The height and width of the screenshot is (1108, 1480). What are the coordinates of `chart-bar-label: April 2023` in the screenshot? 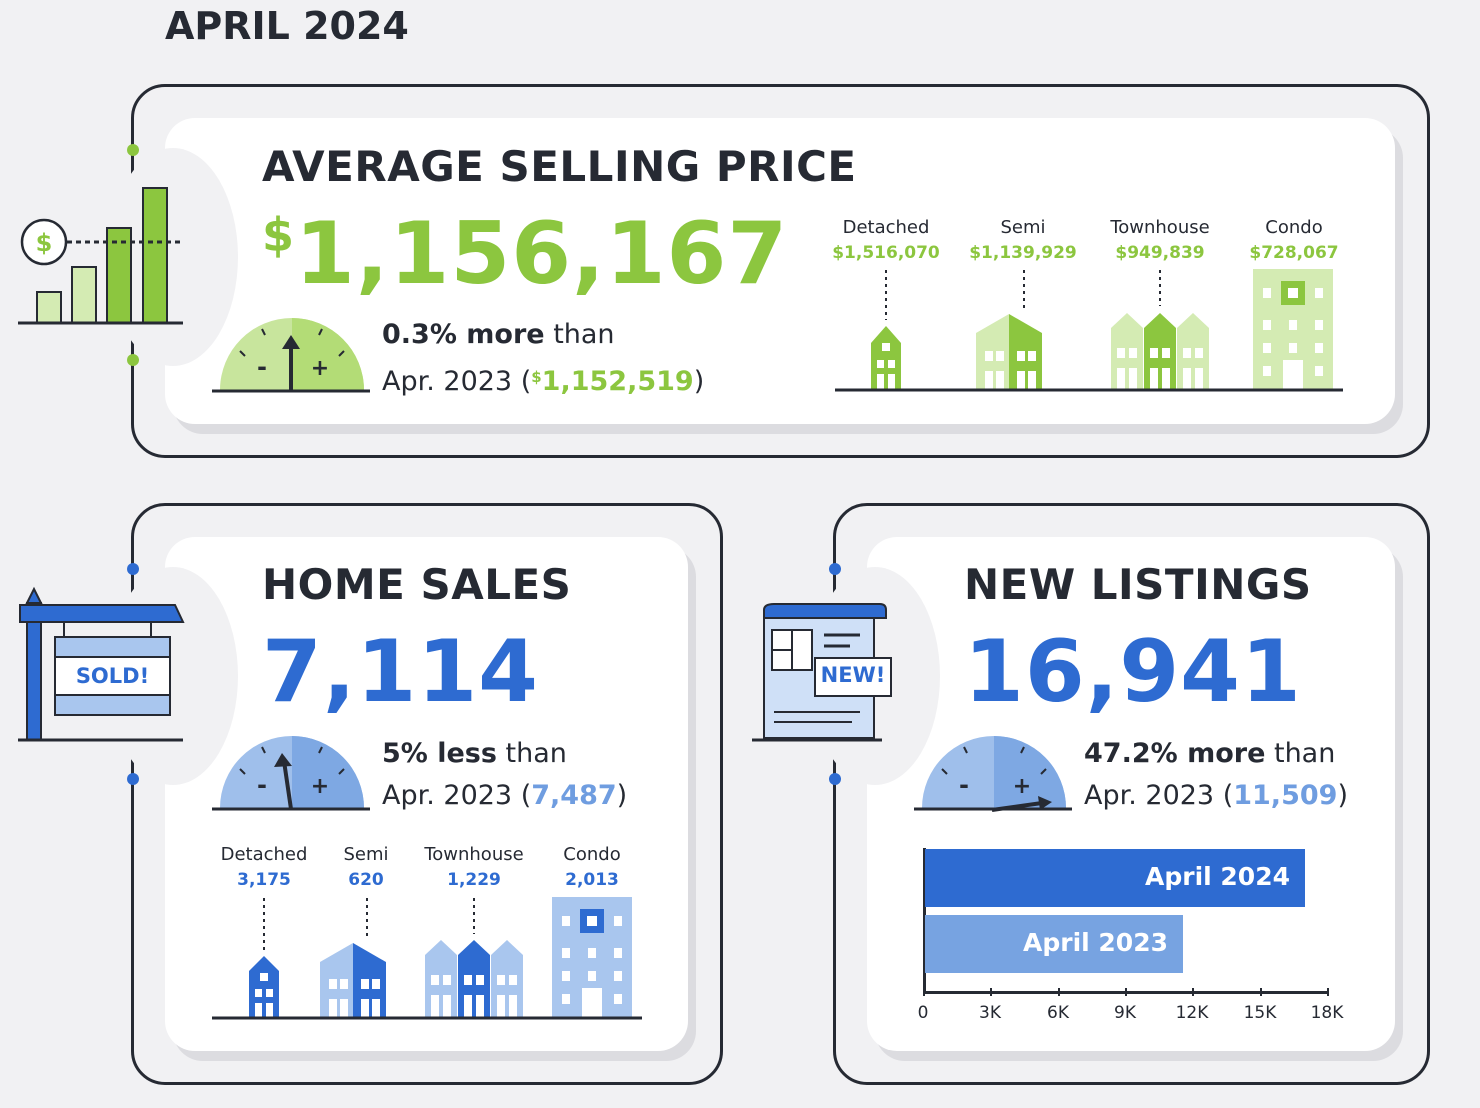 It's located at (1095, 942).